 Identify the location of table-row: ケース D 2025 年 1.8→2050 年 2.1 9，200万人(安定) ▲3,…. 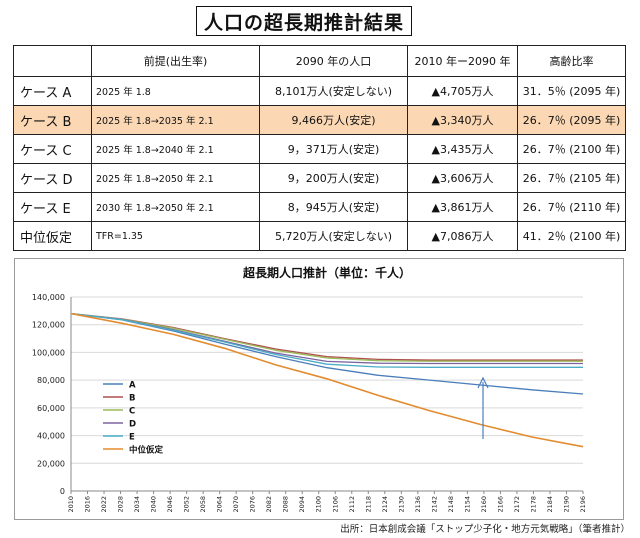
(319, 178).